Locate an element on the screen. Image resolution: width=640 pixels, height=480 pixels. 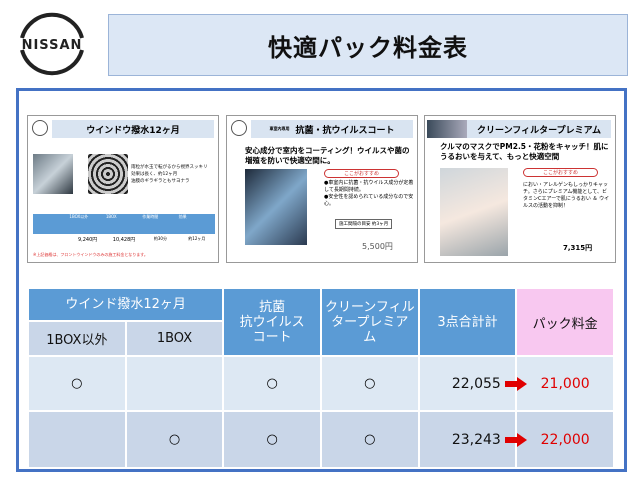
card-price-table-row: 9,240円 10,428円 約30分 約12ヶ月 is located at coordinates (141, 239).